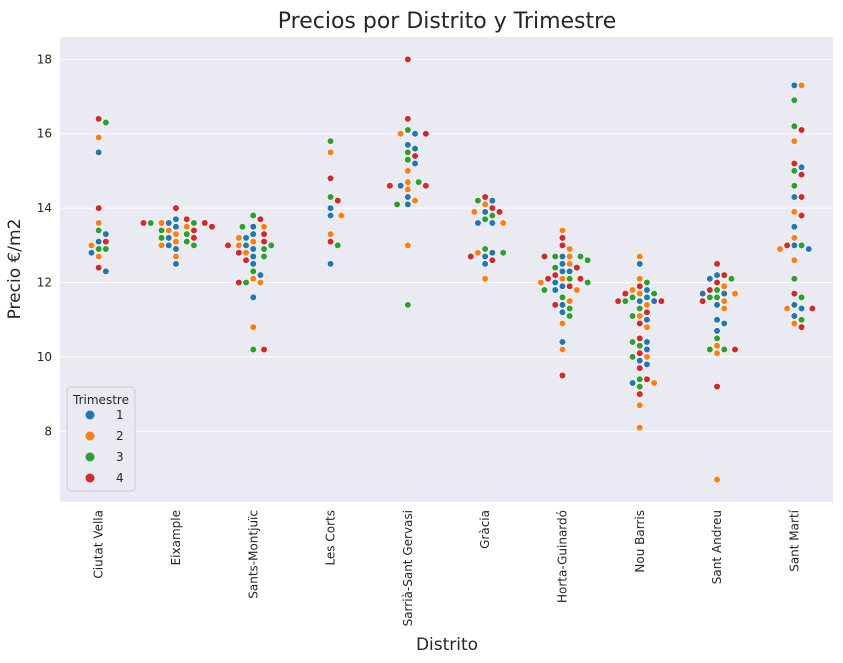  What do you see at coordinates (44, 245) in the screenshot?
I see `y-tick-labels: 8 10 12 14 16 18` at bounding box center [44, 245].